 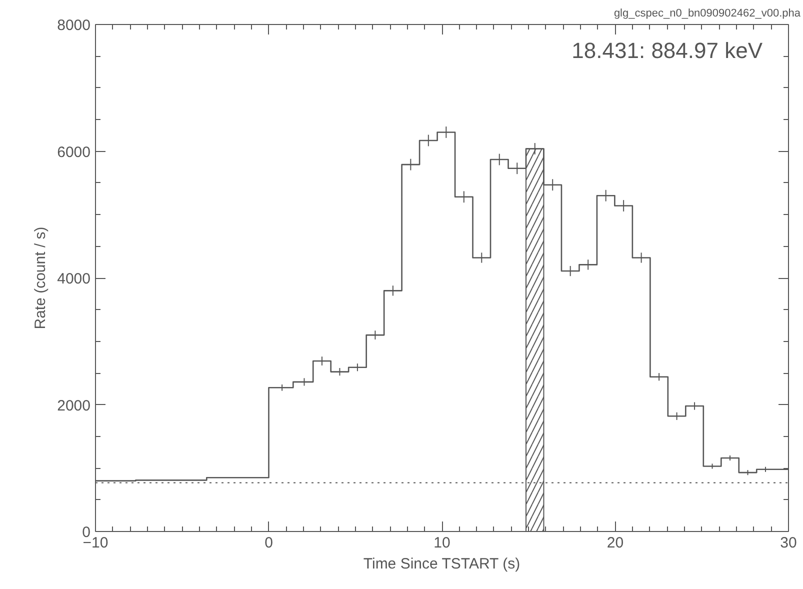 What do you see at coordinates (86, 532) in the screenshot?
I see `y-tick-label: 0` at bounding box center [86, 532].